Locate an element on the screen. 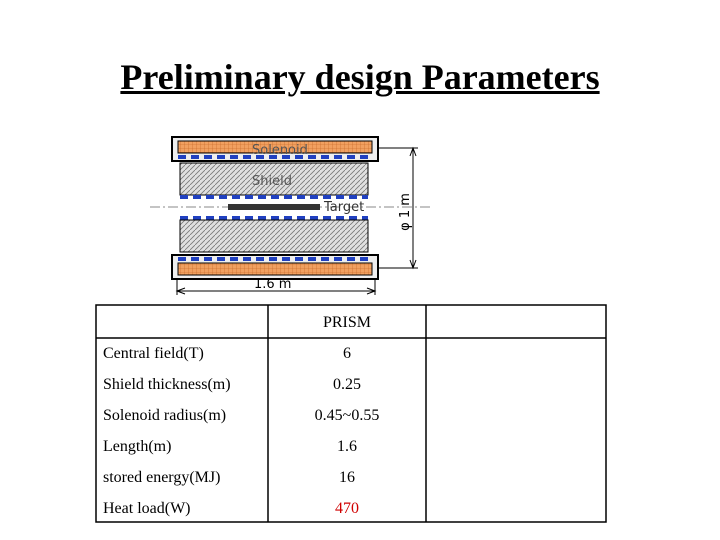 This screenshot has width=720, height=540. cell-label: stored energy(MJ) is located at coordinates (162, 477).